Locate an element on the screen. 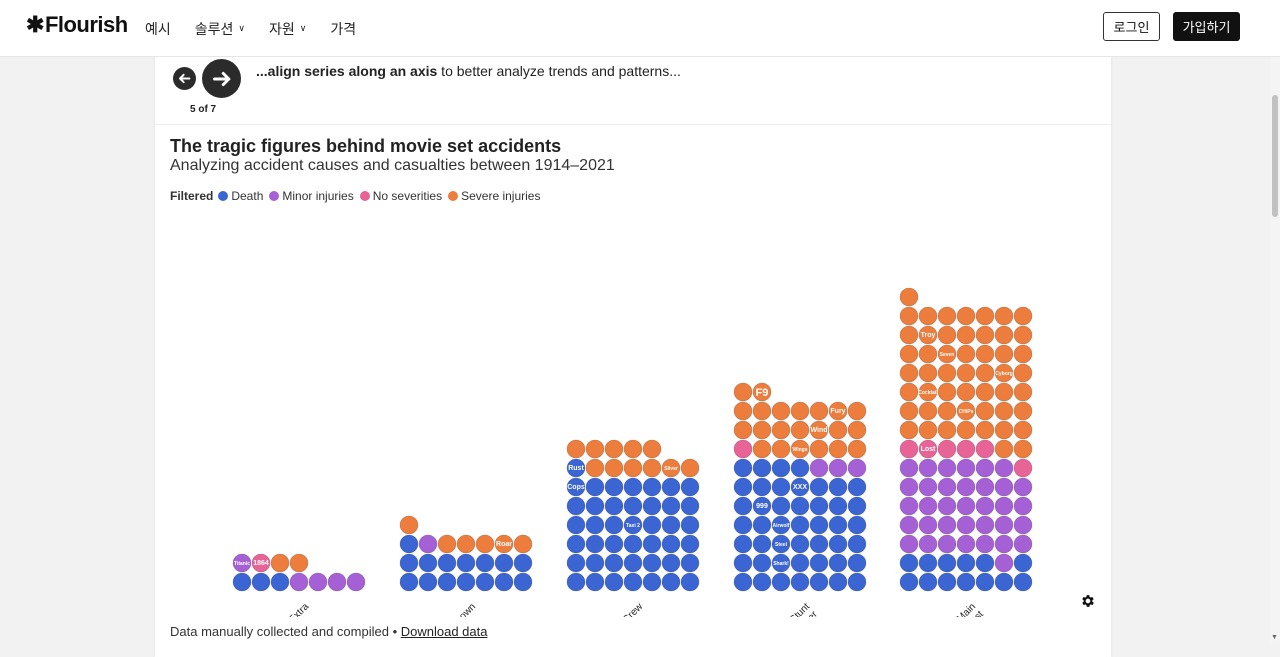 Image resolution: width=1280 pixels, height=657 pixels. legend-item-death: Death is located at coordinates (240, 196).